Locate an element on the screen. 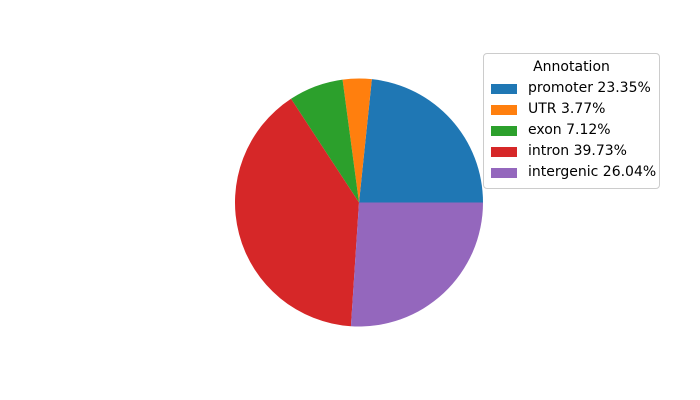  legend-item-label: exon 7.12% is located at coordinates (569, 130).